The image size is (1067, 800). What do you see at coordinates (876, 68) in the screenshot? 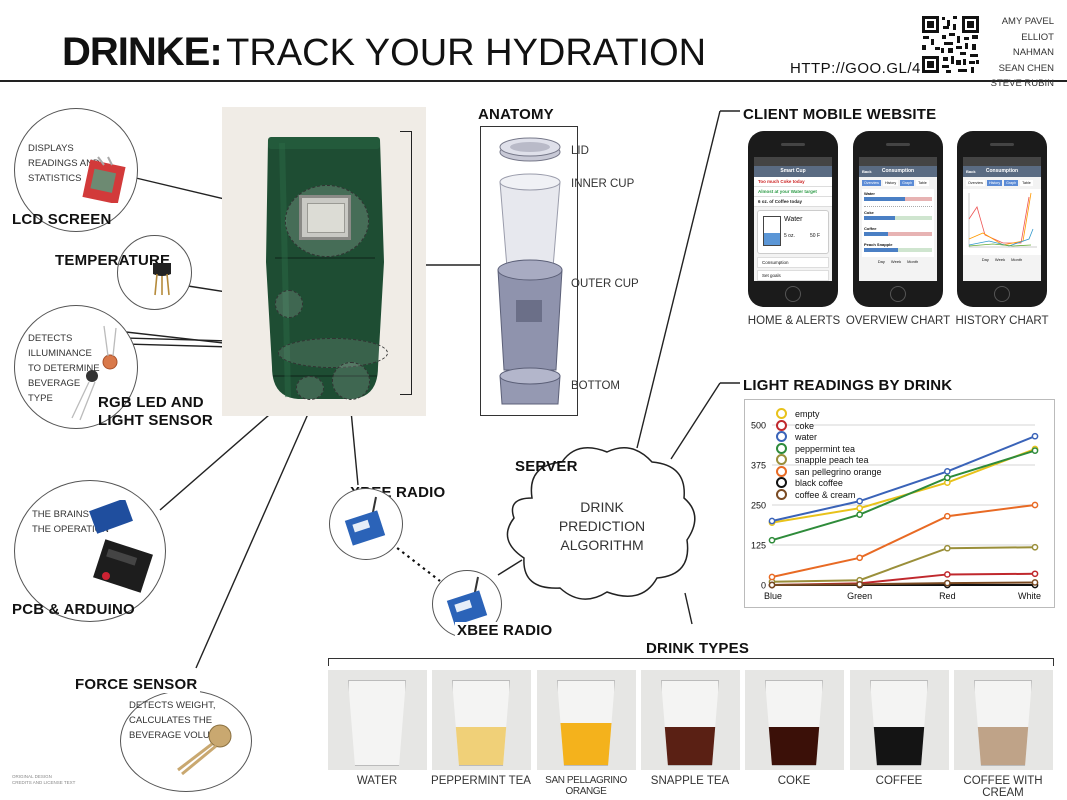
I see `project-url: HTTP://GOO.GL/4ELSO` at bounding box center [876, 68].